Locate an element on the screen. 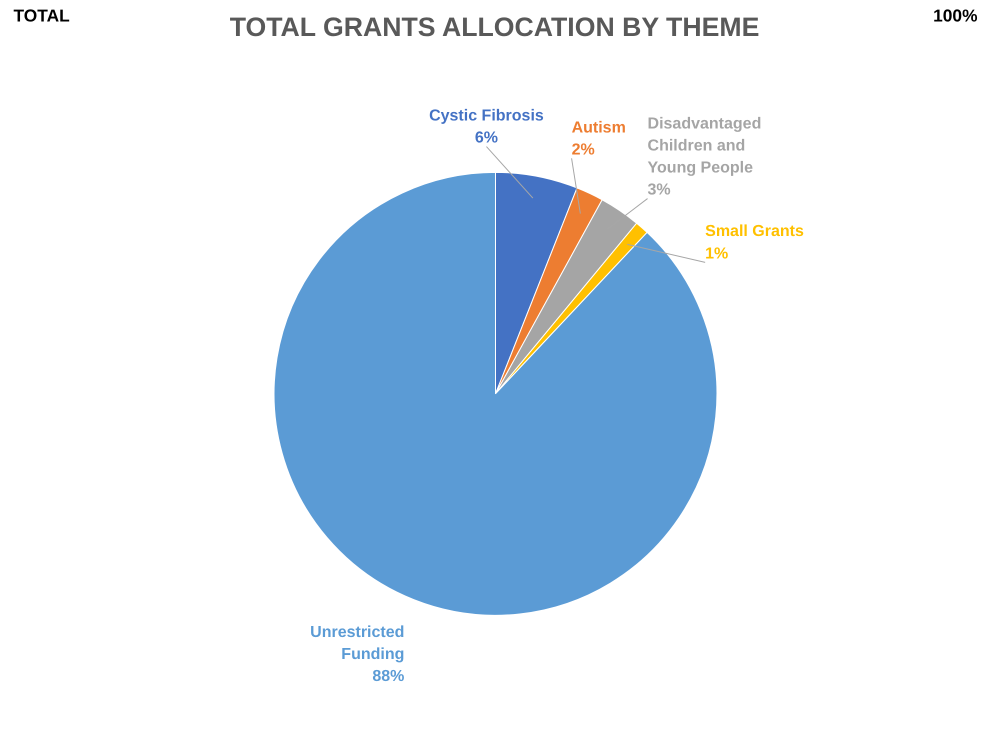 The height and width of the screenshot is (749, 995). data-label: 88% is located at coordinates (388, 677).